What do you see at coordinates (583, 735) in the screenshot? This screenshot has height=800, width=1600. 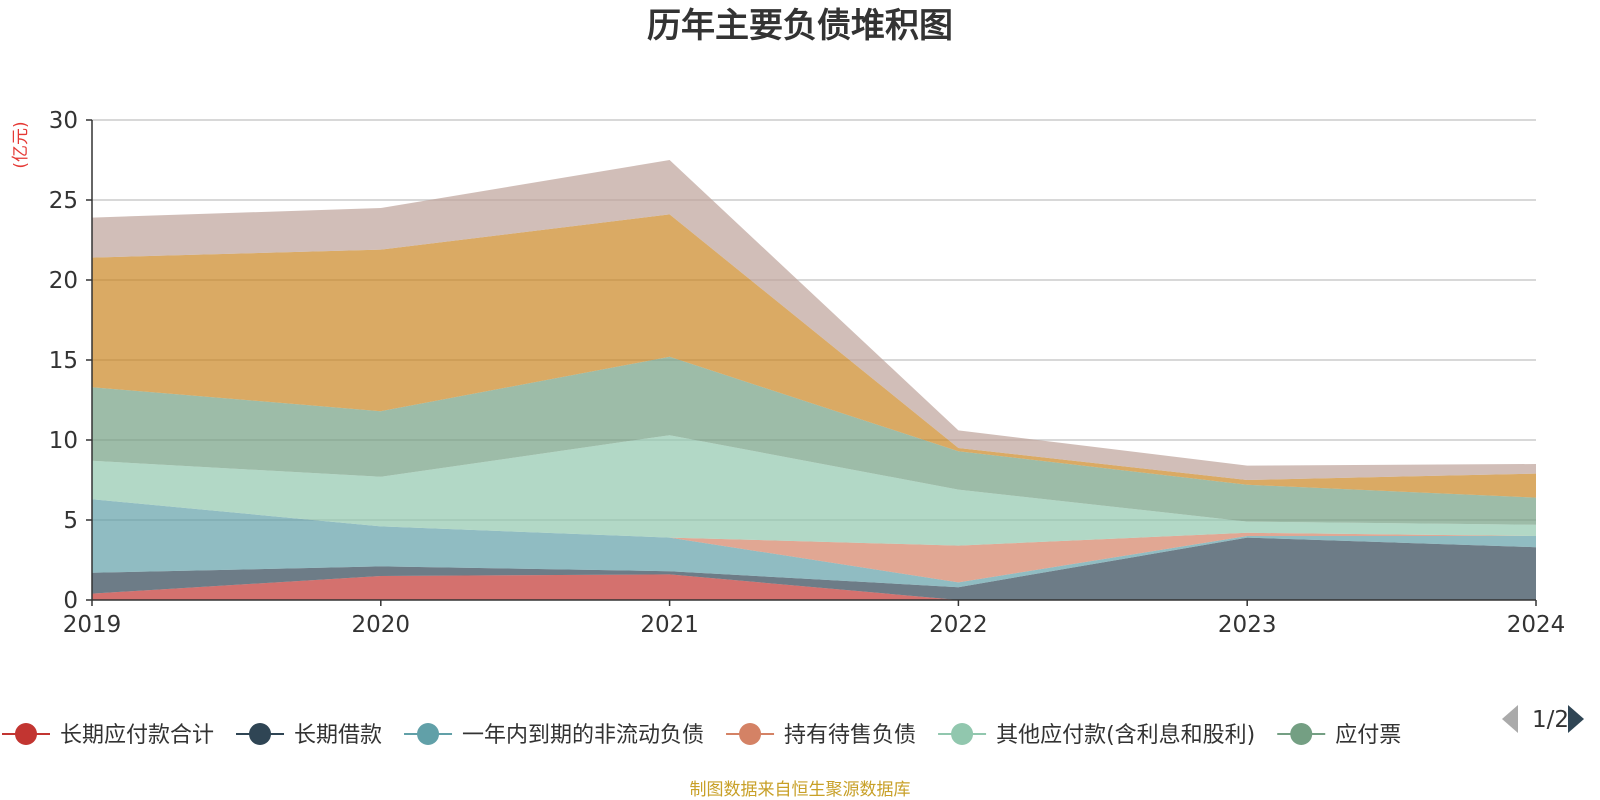 I see `legend-label: 一年内到期的非流动负债` at bounding box center [583, 735].